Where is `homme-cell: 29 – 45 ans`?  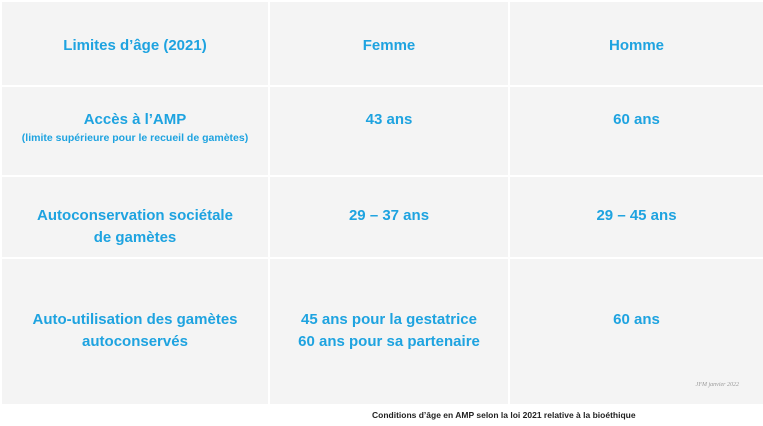
homme-cell: 29 – 45 ans is located at coordinates (635, 217).